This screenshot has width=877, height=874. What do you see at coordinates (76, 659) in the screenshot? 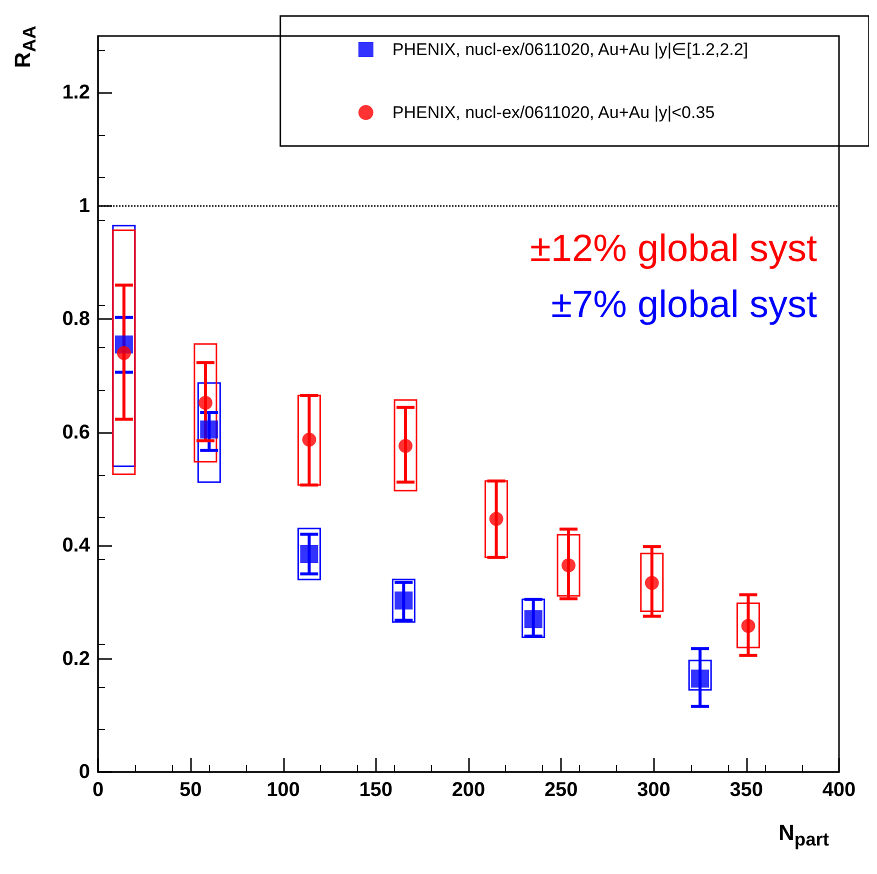
I see `y-tick-label: 0.2` at bounding box center [76, 659].